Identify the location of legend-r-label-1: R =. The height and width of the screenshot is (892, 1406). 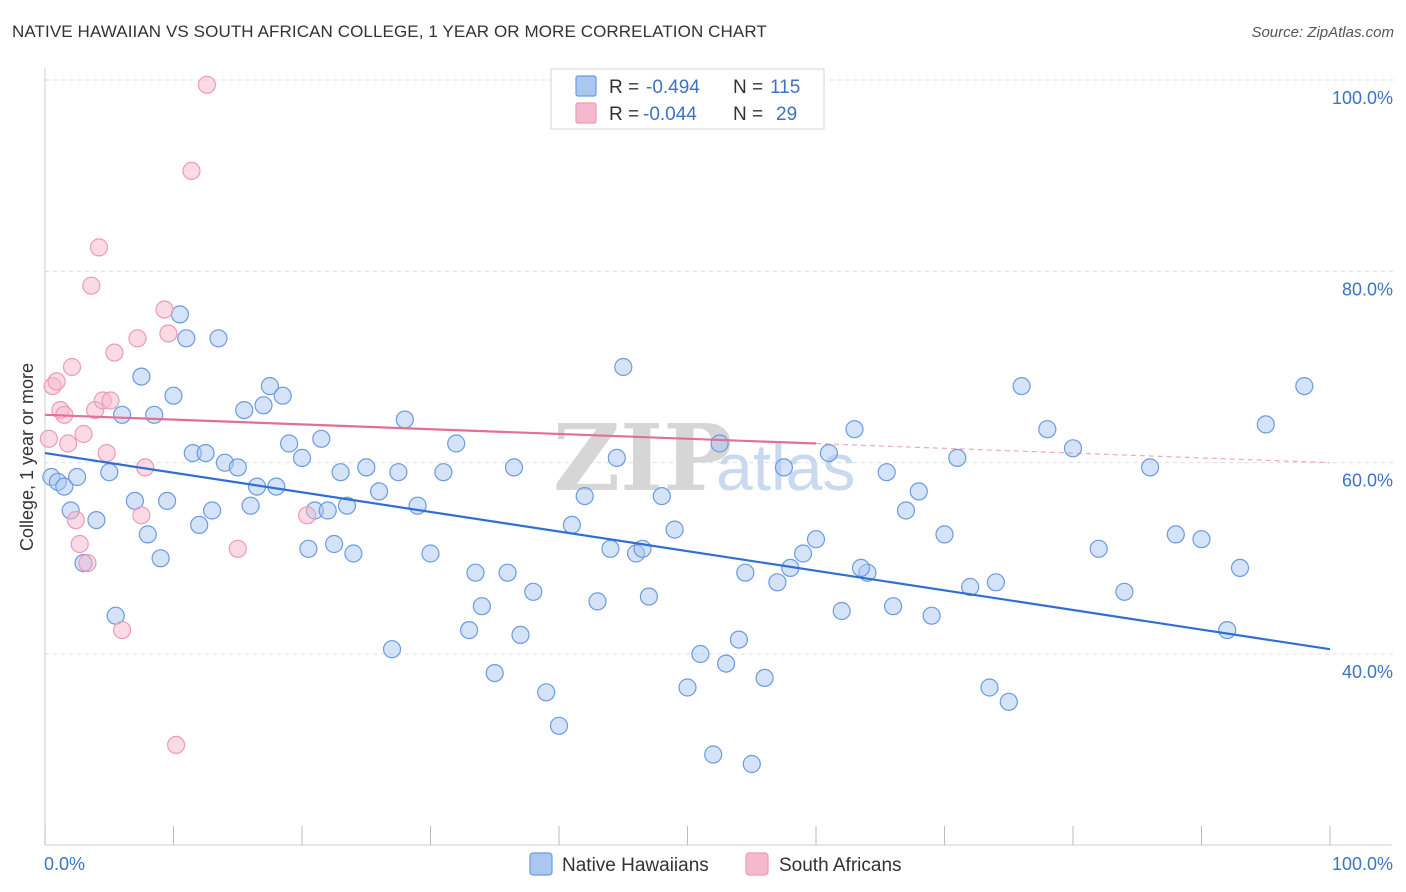
(624, 87).